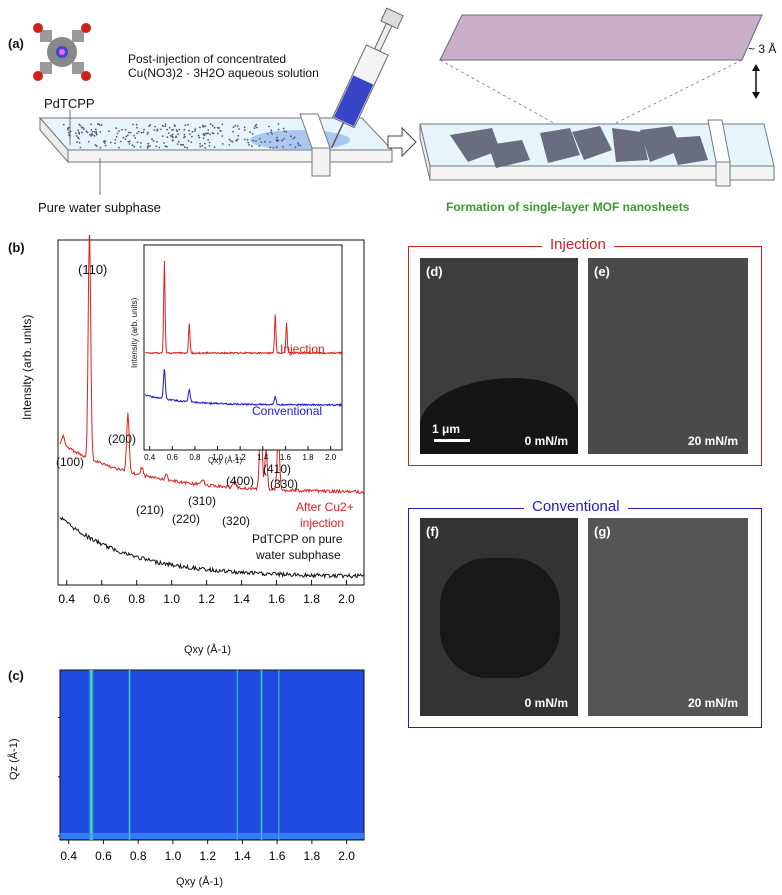  Describe the element at coordinates (602, 531) in the screenshot. I see `tem-g-label: (g)` at that location.